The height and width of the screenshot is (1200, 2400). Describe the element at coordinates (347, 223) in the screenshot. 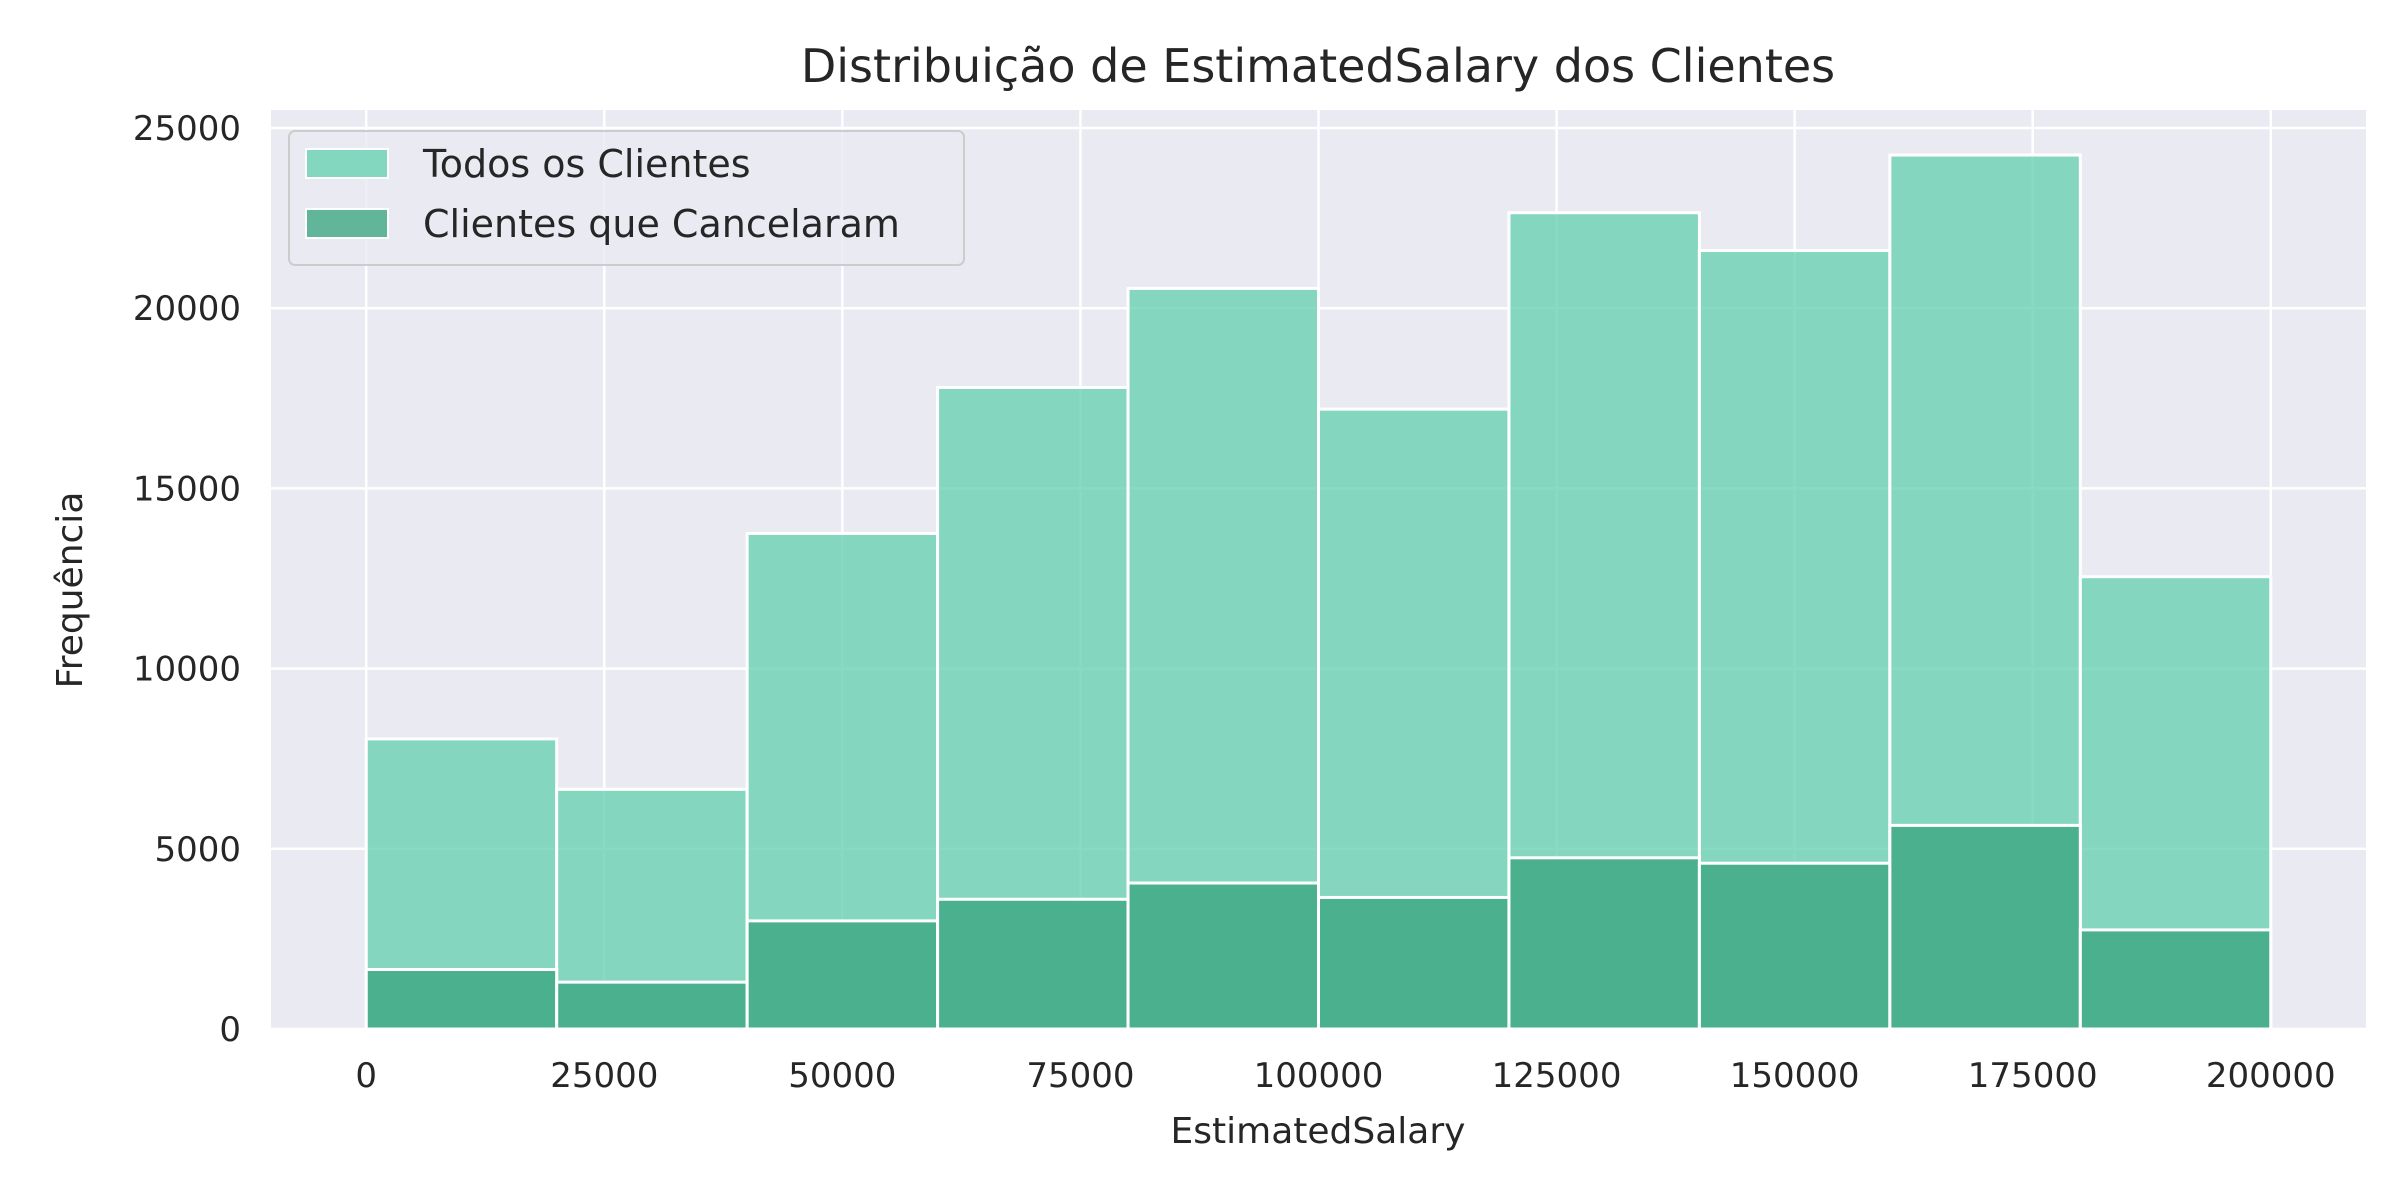

I see `legend-swatch-churned-clients` at that location.